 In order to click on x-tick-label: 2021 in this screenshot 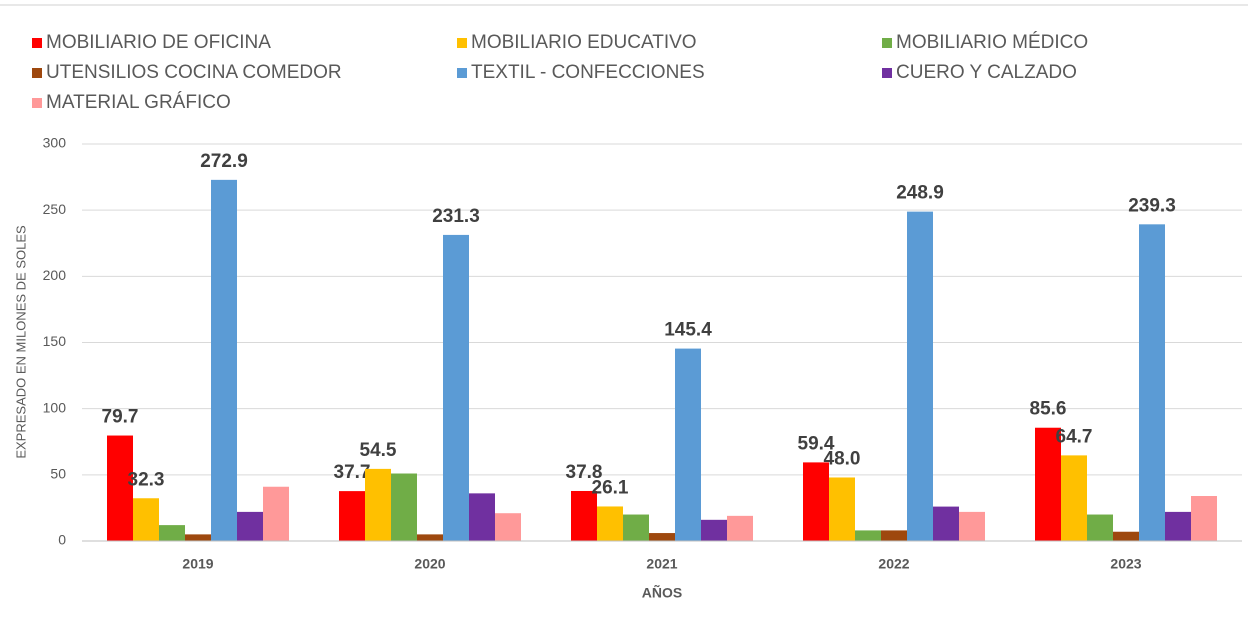, I will do `click(661, 564)`.